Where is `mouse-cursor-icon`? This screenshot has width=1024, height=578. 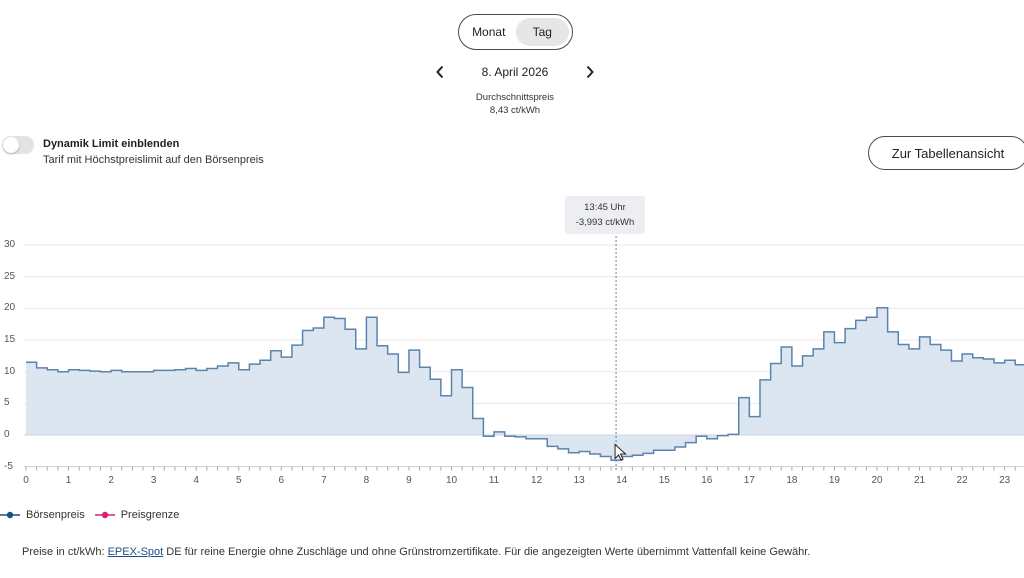 mouse-cursor-icon is located at coordinates (620, 452).